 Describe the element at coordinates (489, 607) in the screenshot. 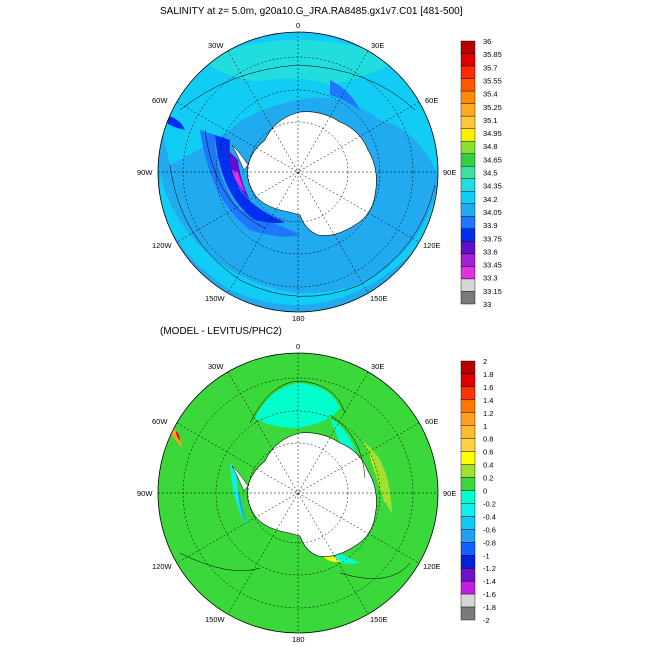

I see `bottom-colorbar-label: -1.8` at that location.